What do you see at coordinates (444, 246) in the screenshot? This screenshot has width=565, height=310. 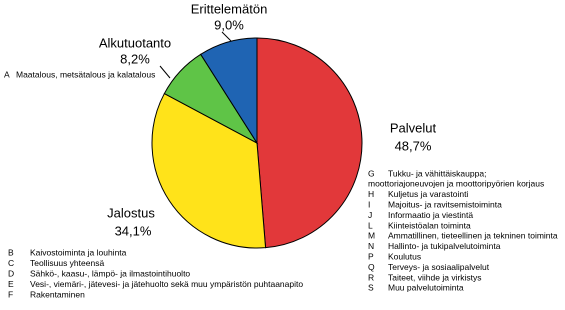 I see `note-text: Hallinto- ja tukipalvelutoiminta` at bounding box center [444, 246].